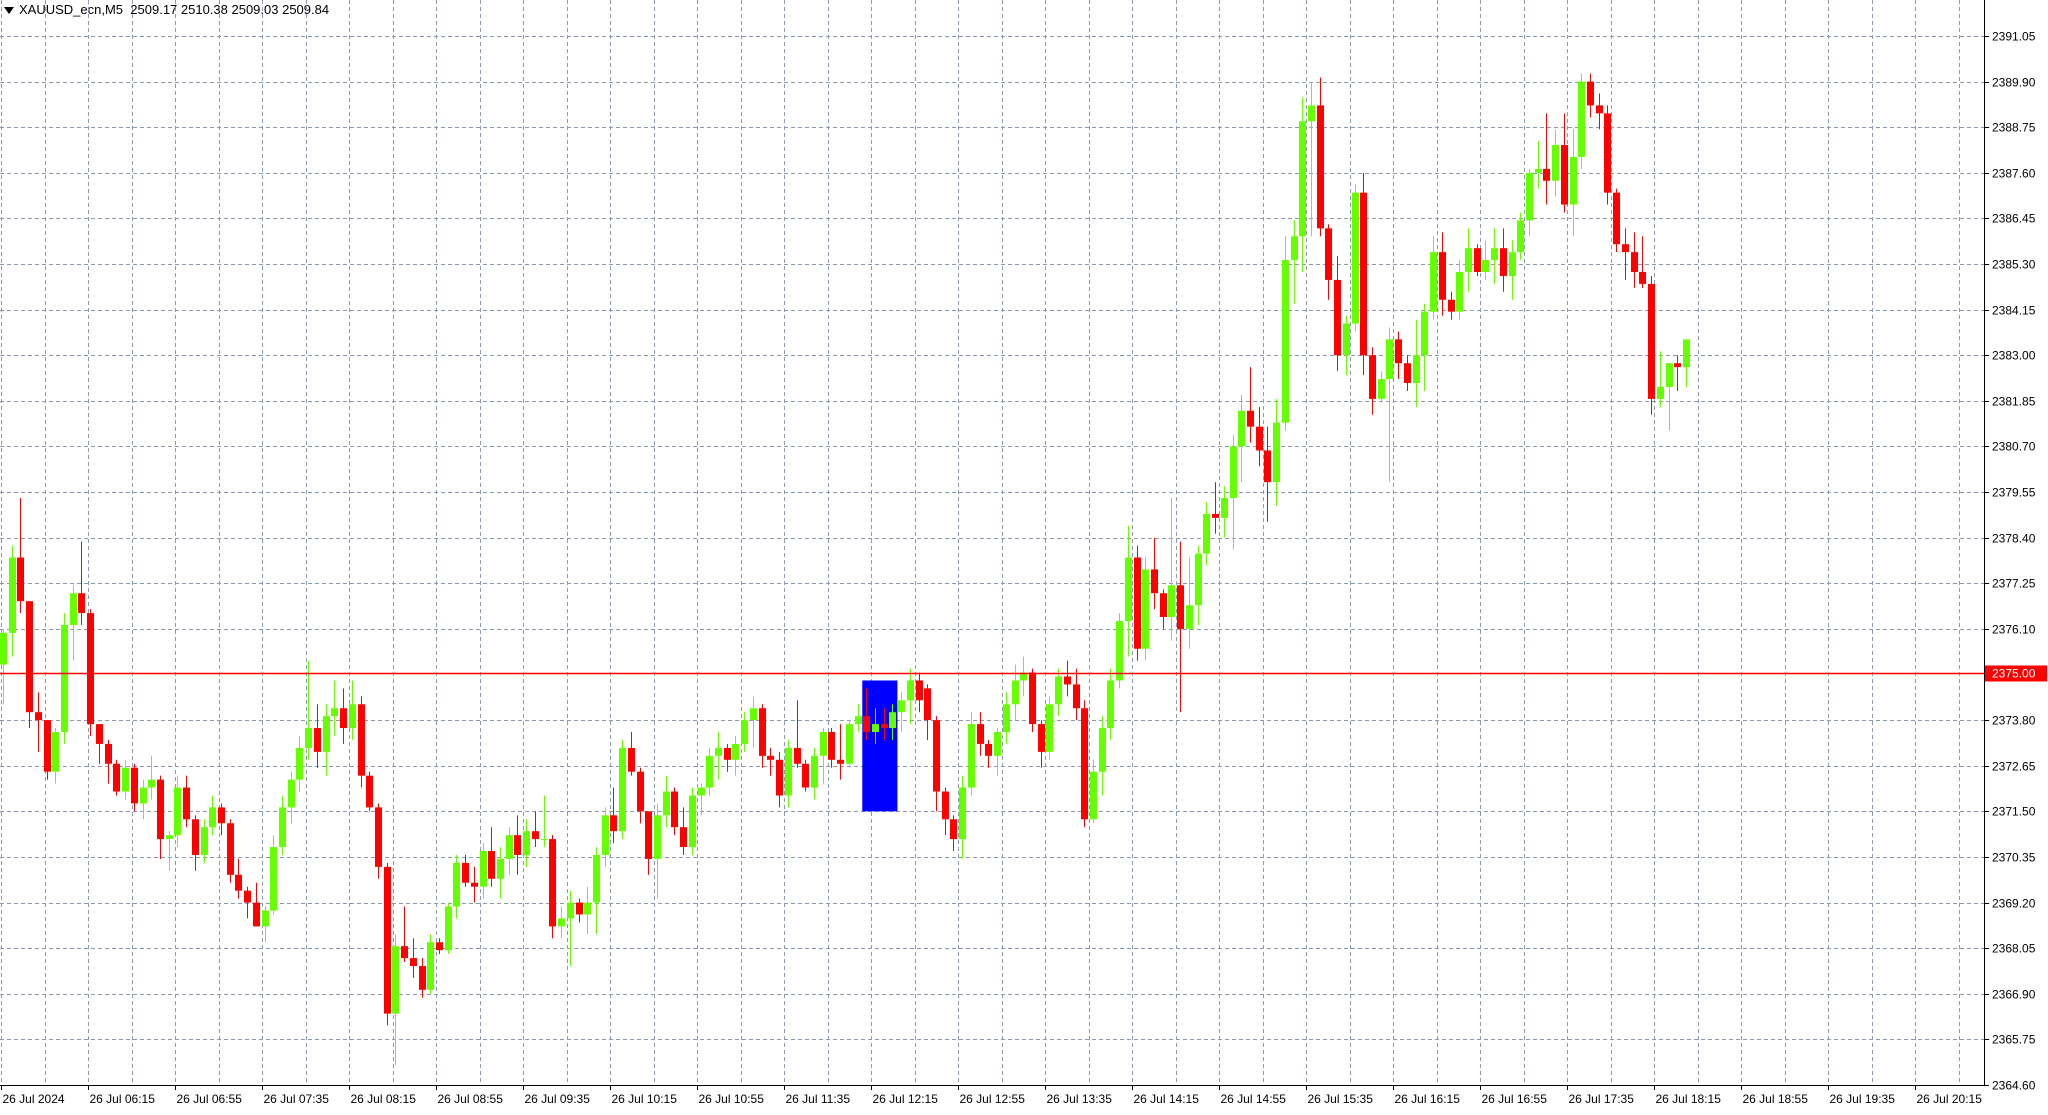 Image resolution: width=2048 pixels, height=1115 pixels. I want to click on x-tick-label: 26 Jul 14:55, so click(1254, 1099).